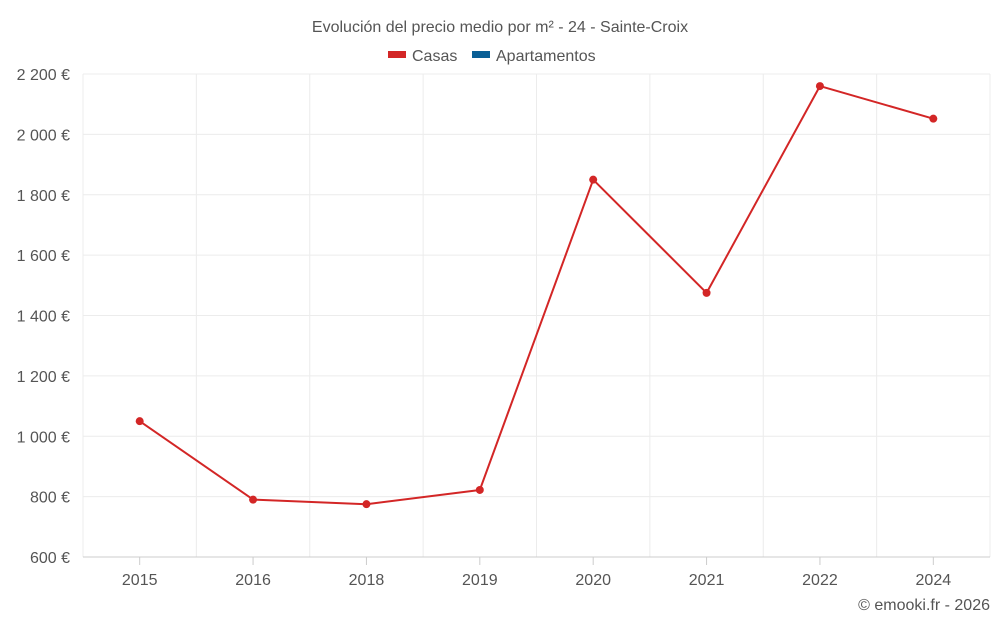  What do you see at coordinates (546, 56) in the screenshot?
I see `legend-label-apartamentos: Apartamentos` at bounding box center [546, 56].